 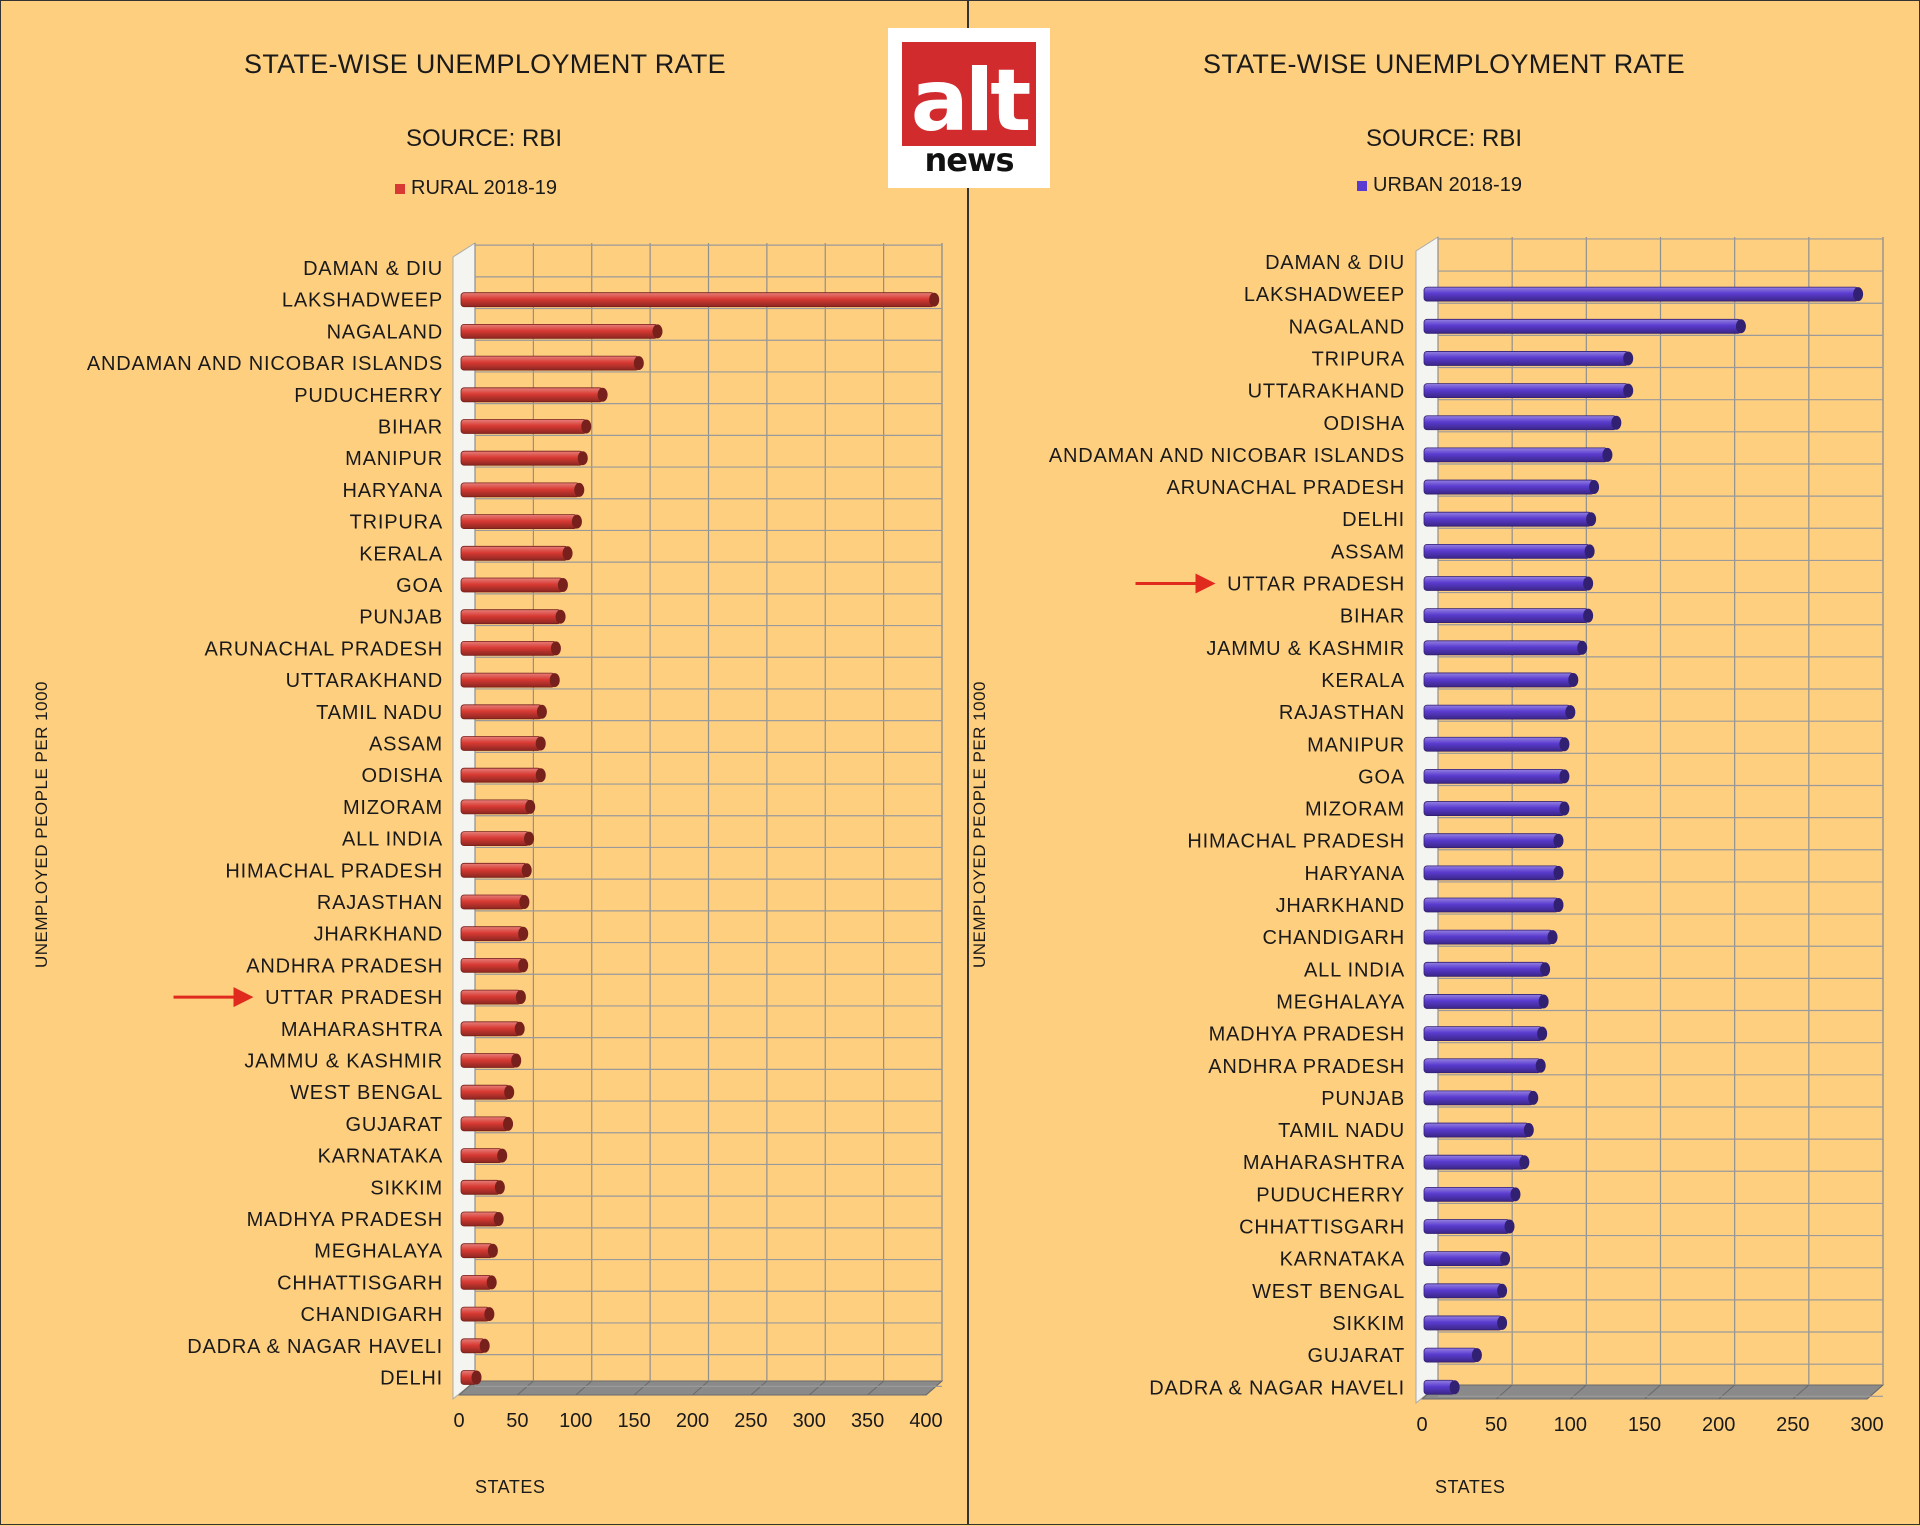 What do you see at coordinates (1447, 185) in the screenshot?
I see `legend-label: URBAN 2018-19` at bounding box center [1447, 185].